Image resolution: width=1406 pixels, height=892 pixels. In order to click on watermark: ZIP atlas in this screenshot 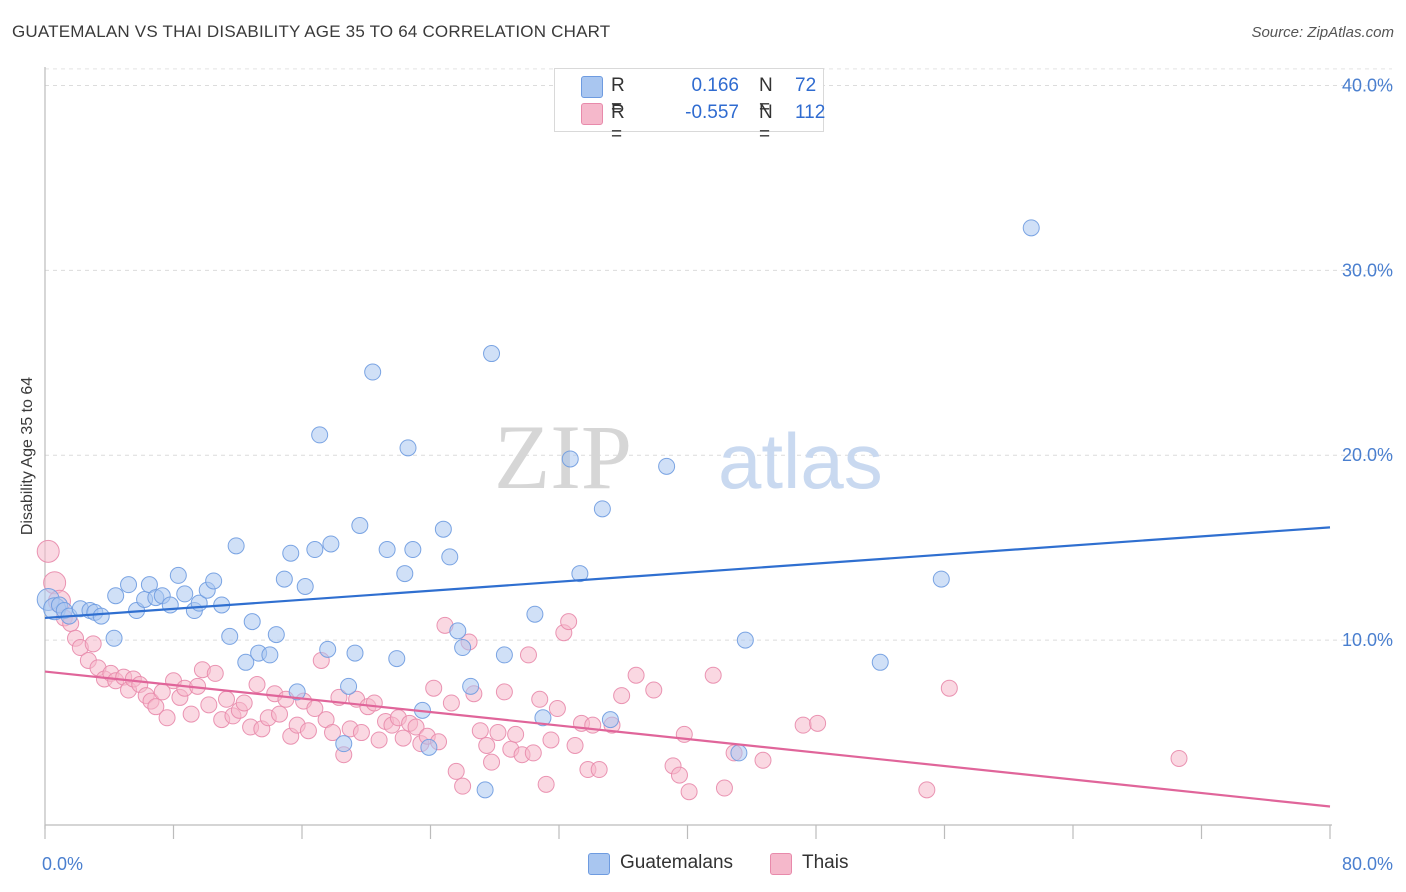, I will do `click(688, 457)`.